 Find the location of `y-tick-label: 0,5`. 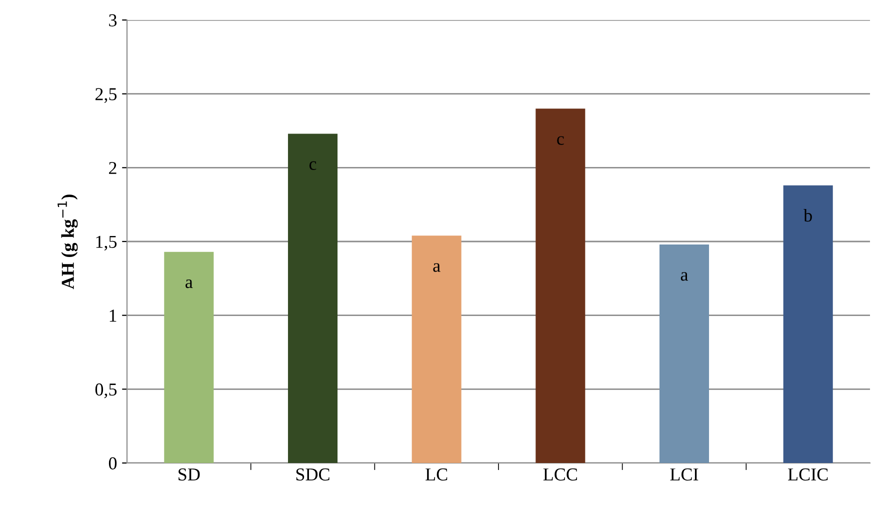

y-tick-label: 0,5 is located at coordinates (106, 390).